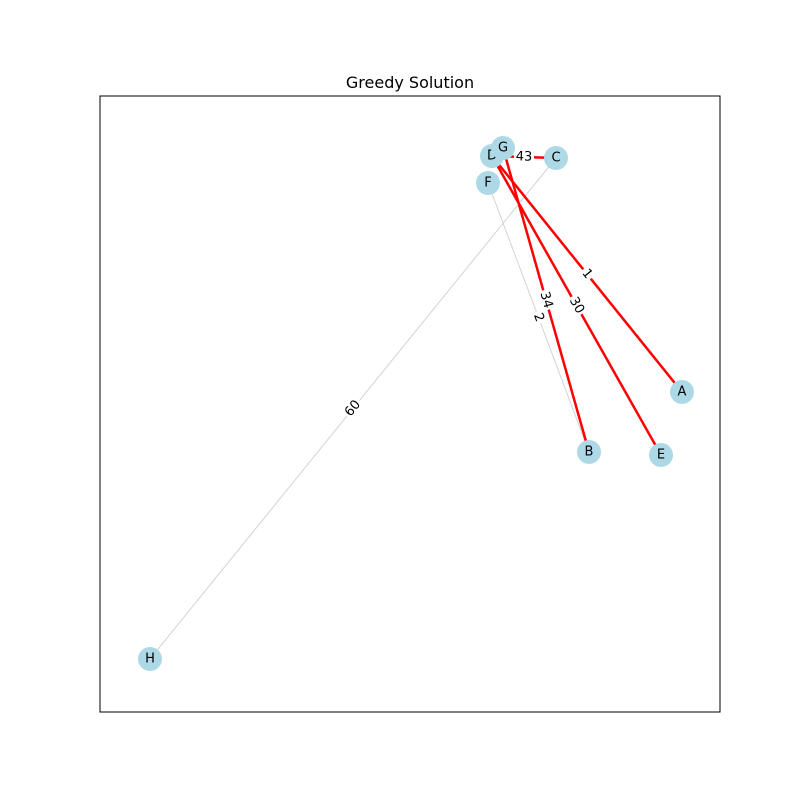 This screenshot has width=800, height=800. I want to click on svg-text: 30, so click(576, 306).